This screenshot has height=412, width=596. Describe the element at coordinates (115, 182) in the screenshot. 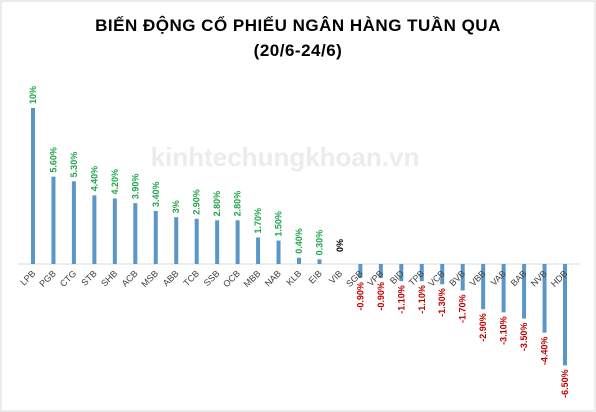

I see `value-label: 4.20%` at that location.